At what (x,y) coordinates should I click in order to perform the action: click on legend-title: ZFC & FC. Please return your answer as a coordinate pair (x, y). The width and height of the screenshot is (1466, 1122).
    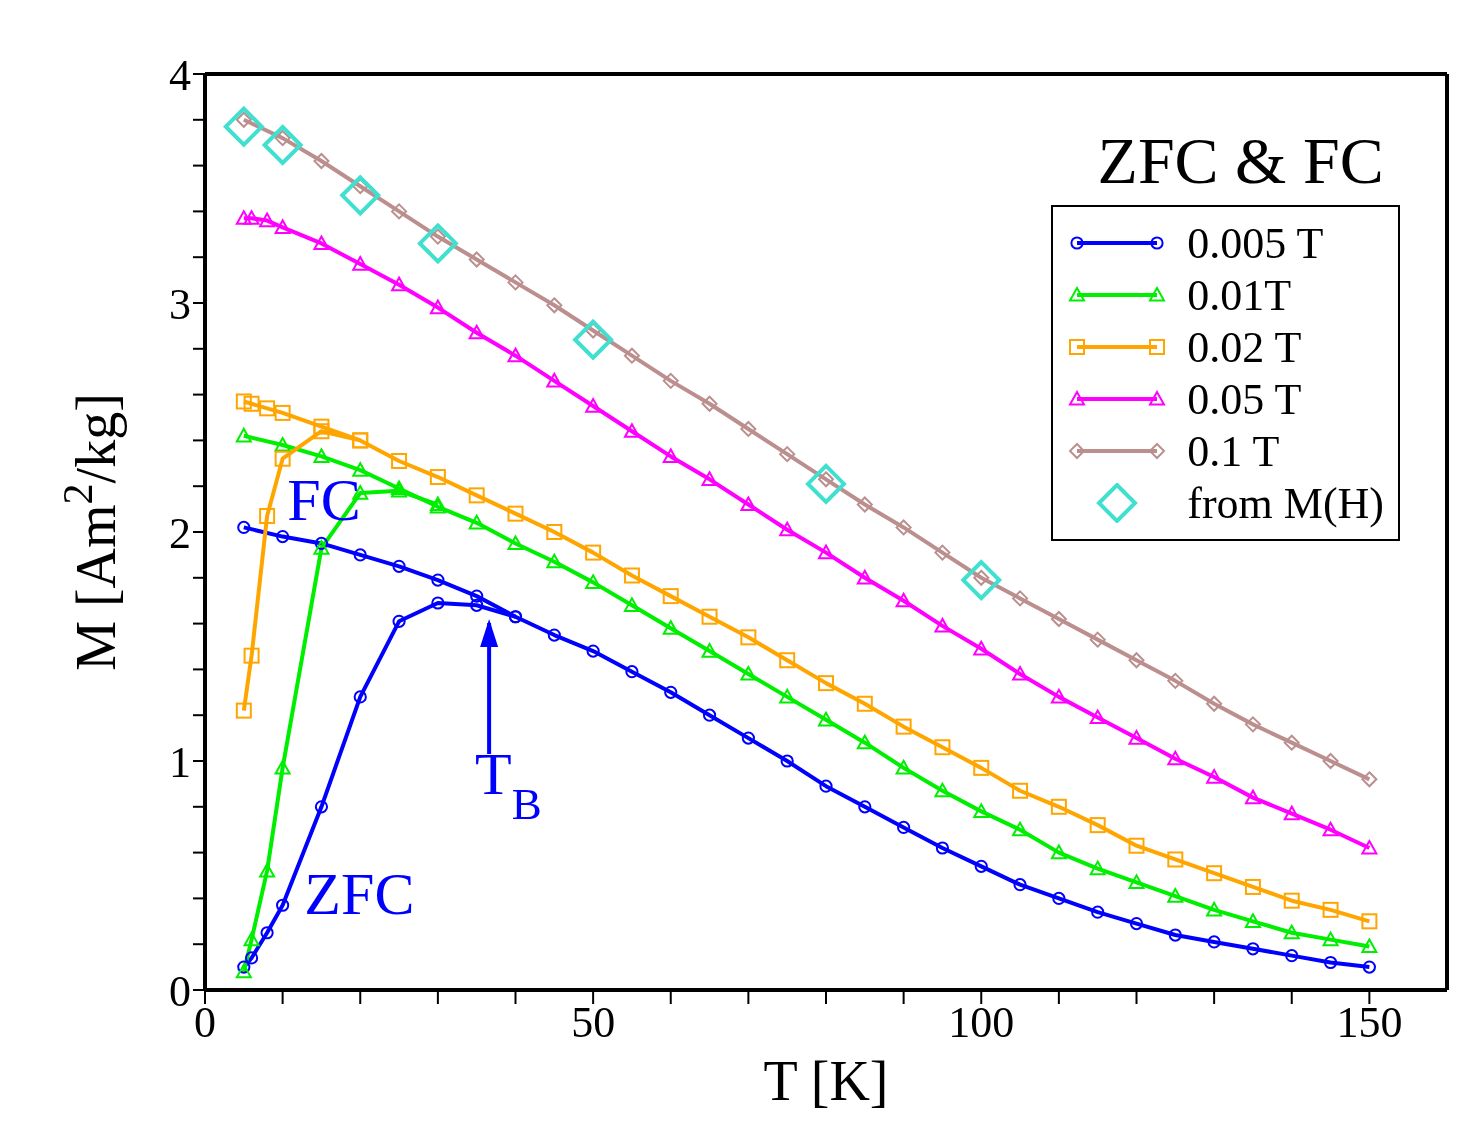
    Looking at the image, I should click on (1240, 161).